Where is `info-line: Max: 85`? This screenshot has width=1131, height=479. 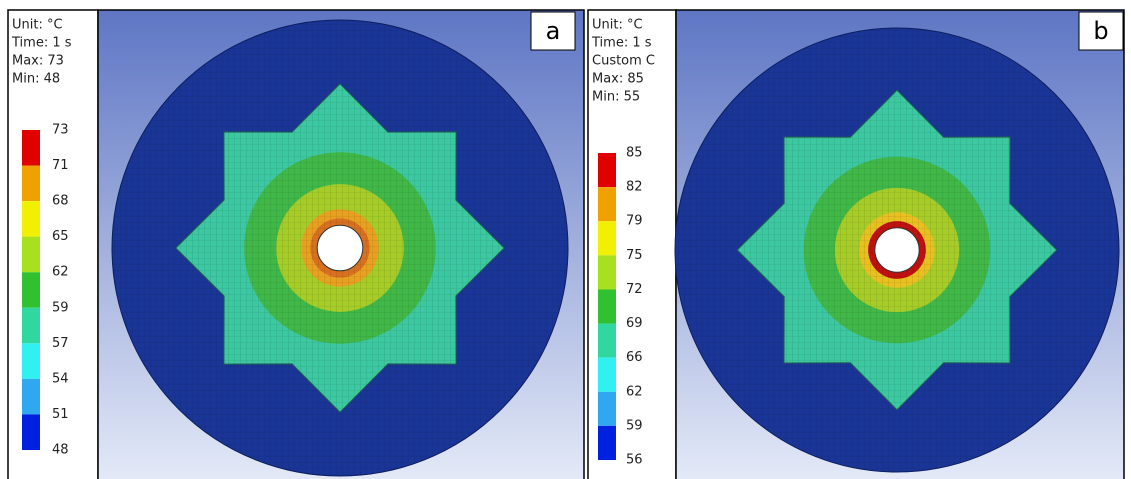 info-line: Max: 85 is located at coordinates (618, 79).